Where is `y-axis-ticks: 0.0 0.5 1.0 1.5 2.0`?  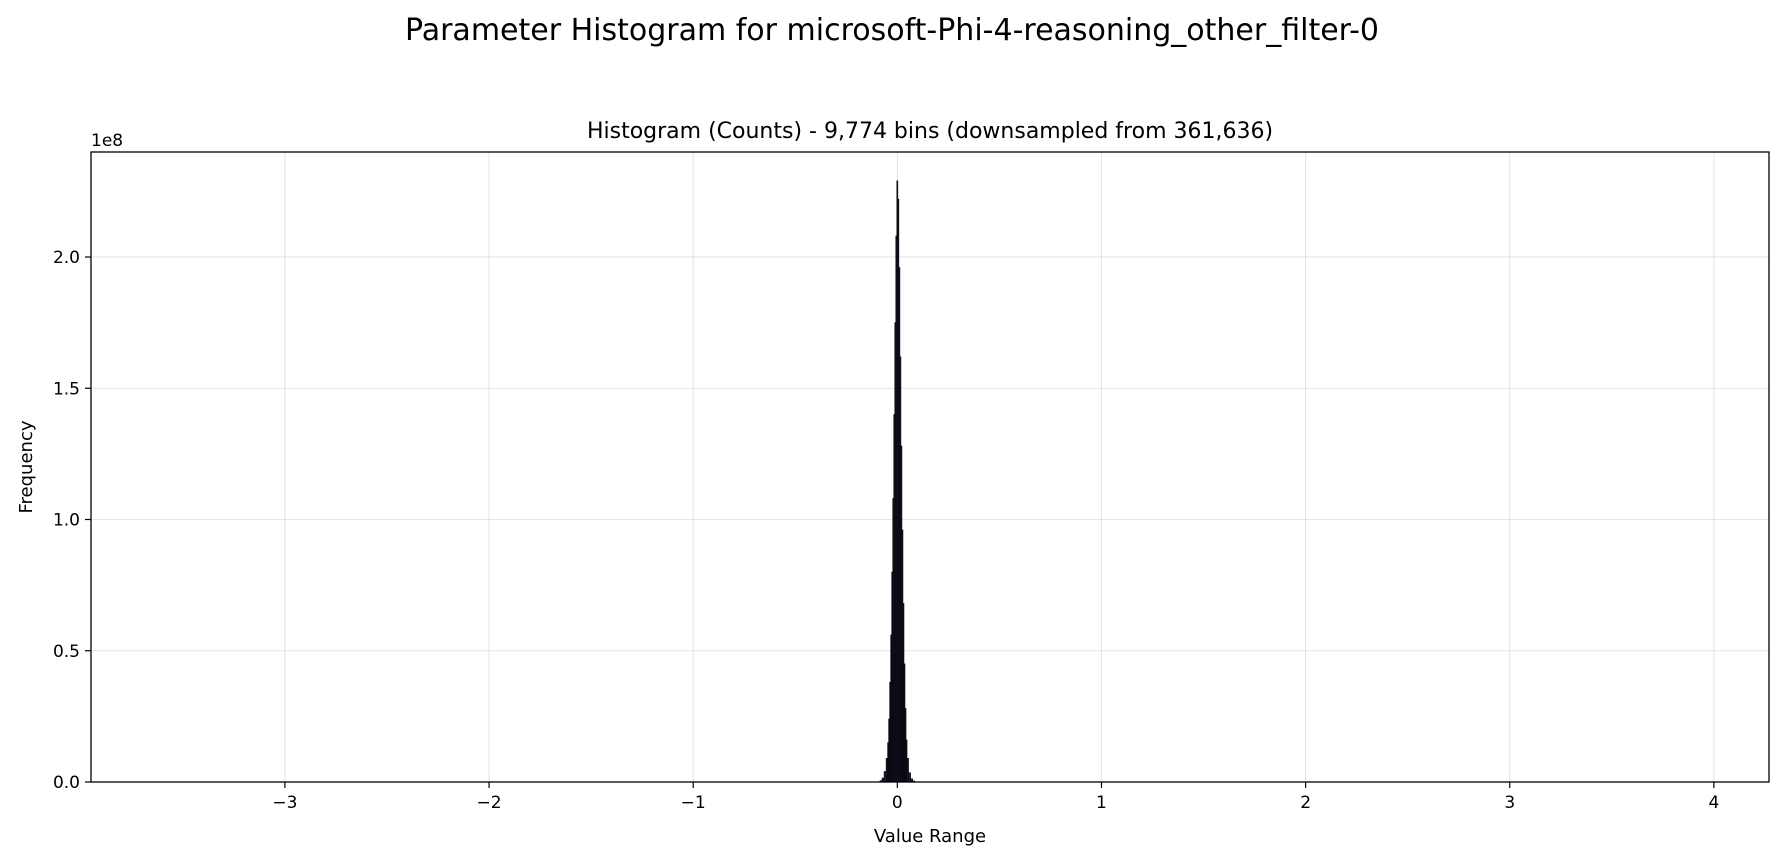 y-axis-ticks: 0.0 0.5 1.0 1.5 2.0 is located at coordinates (72, 520).